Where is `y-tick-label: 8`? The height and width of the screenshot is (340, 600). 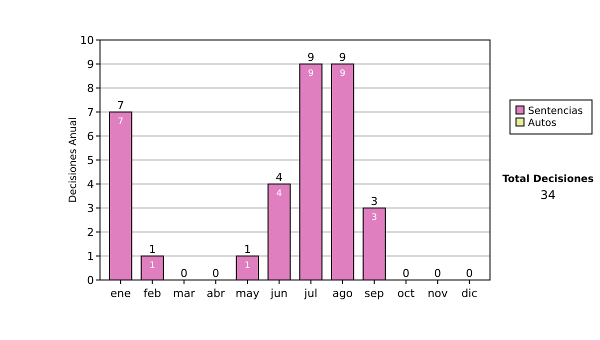 y-tick-label: 8 is located at coordinates (90, 88).